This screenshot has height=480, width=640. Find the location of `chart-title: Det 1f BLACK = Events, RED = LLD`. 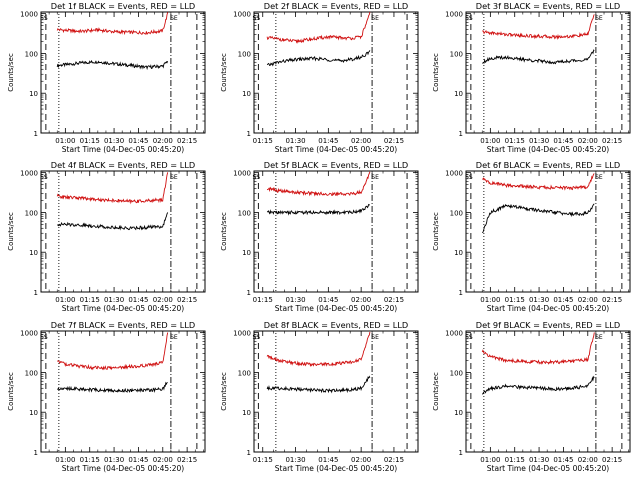

chart-title: Det 1f BLACK = Events, RED = LLD is located at coordinates (123, 6).